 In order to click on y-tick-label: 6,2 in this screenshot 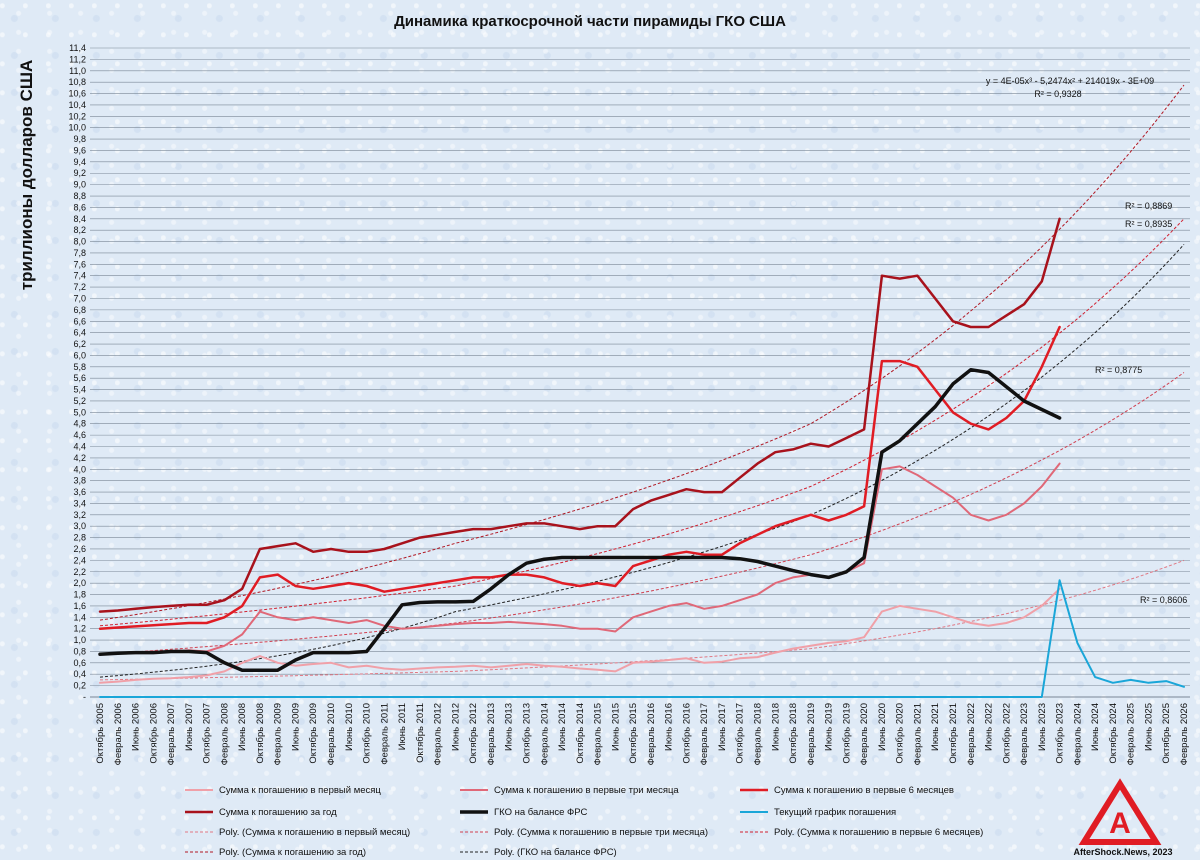, I will do `click(79, 344)`.